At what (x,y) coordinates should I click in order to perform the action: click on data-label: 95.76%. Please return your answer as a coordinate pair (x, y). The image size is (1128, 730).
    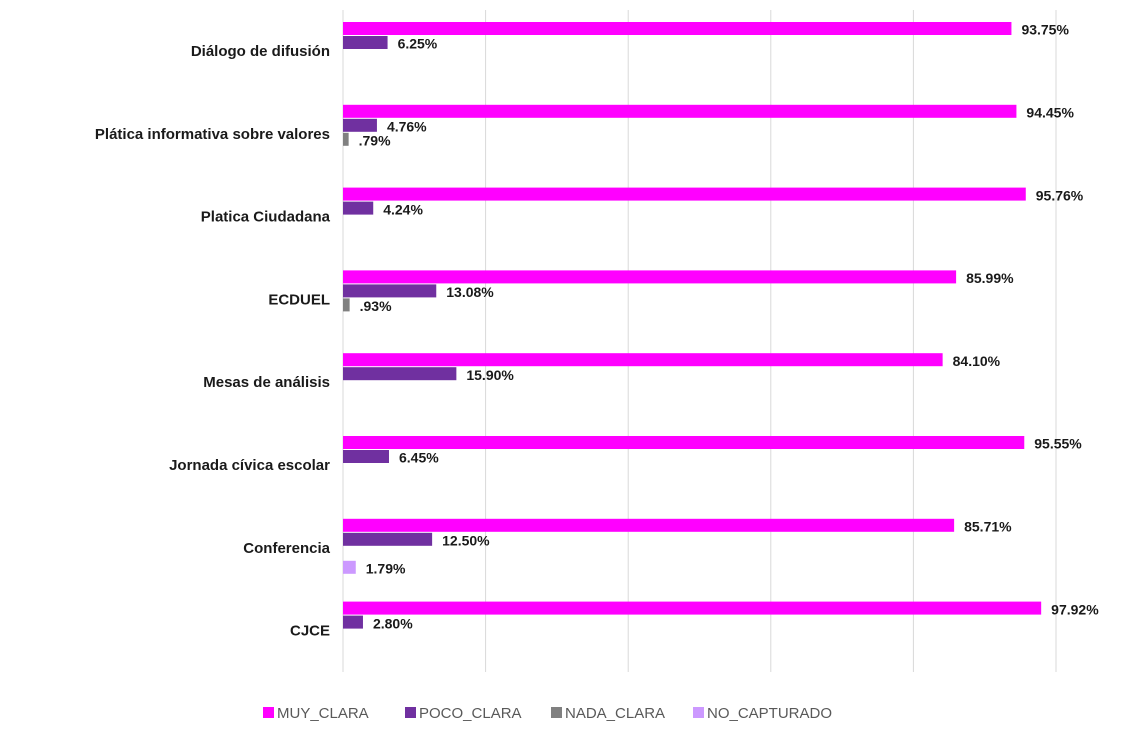
    Looking at the image, I should click on (1060, 195).